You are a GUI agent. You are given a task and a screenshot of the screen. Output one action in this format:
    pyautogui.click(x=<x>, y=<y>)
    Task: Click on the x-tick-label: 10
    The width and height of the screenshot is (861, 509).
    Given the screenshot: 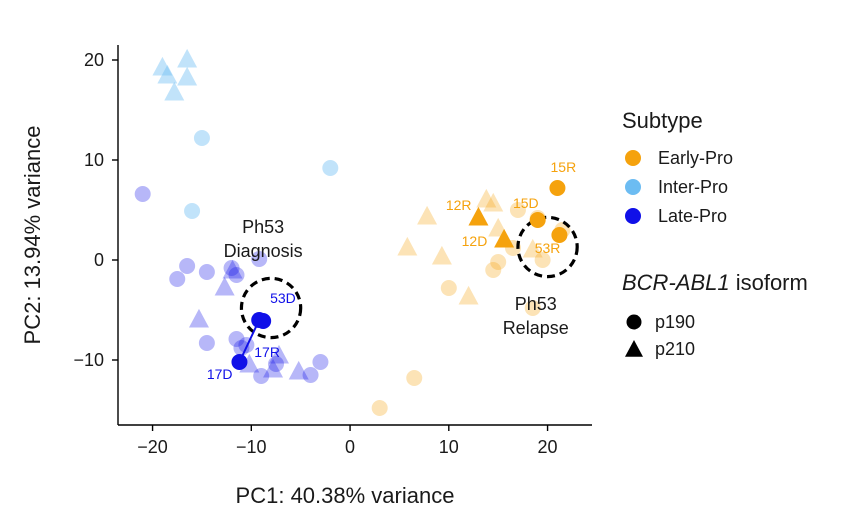 What is the action you would take?
    pyautogui.click(x=449, y=447)
    